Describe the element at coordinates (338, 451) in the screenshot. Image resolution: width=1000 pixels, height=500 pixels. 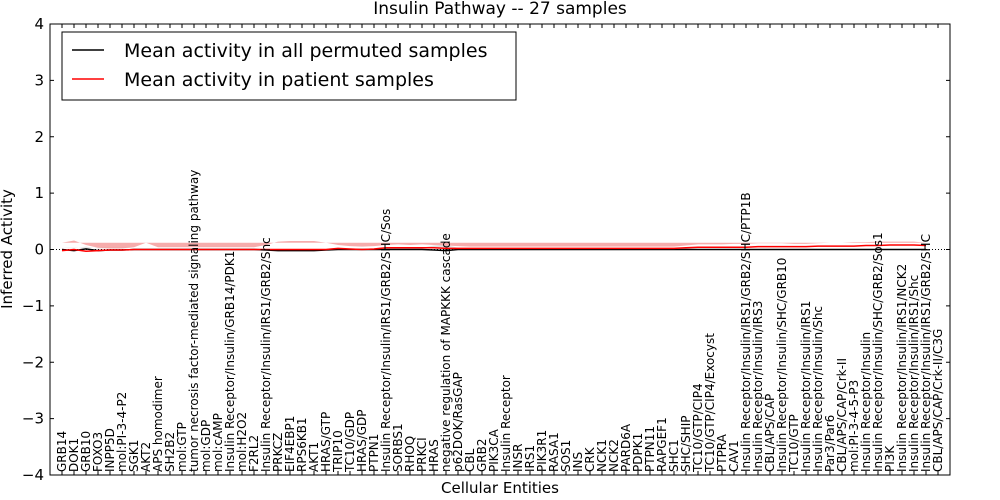
I see `x-tick-label: TRIP10` at that location.